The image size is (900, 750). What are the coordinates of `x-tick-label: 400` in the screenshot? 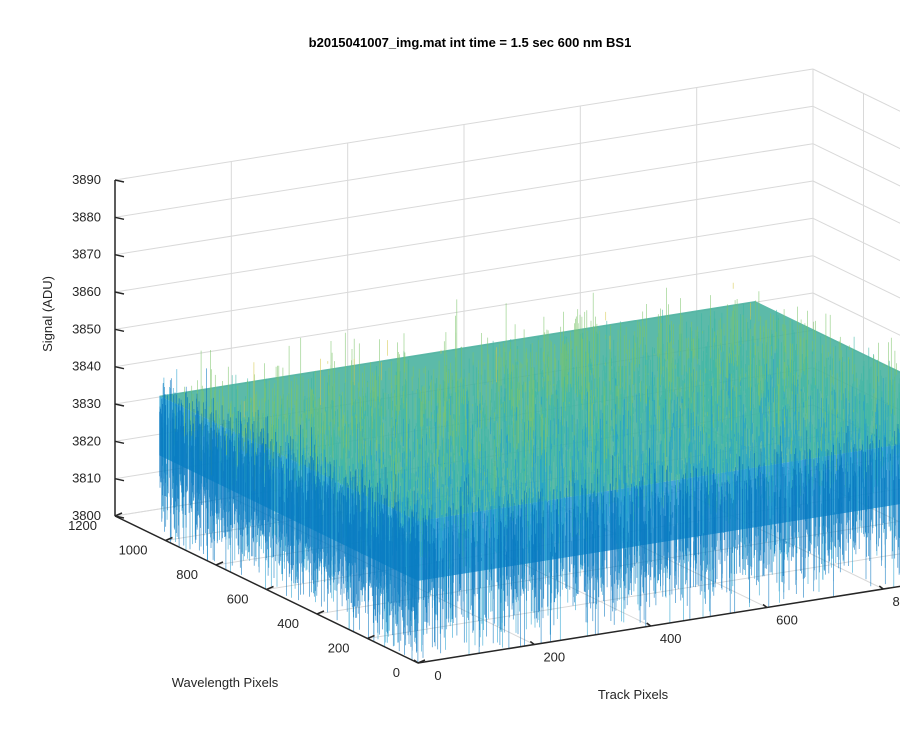 It's located at (671, 638).